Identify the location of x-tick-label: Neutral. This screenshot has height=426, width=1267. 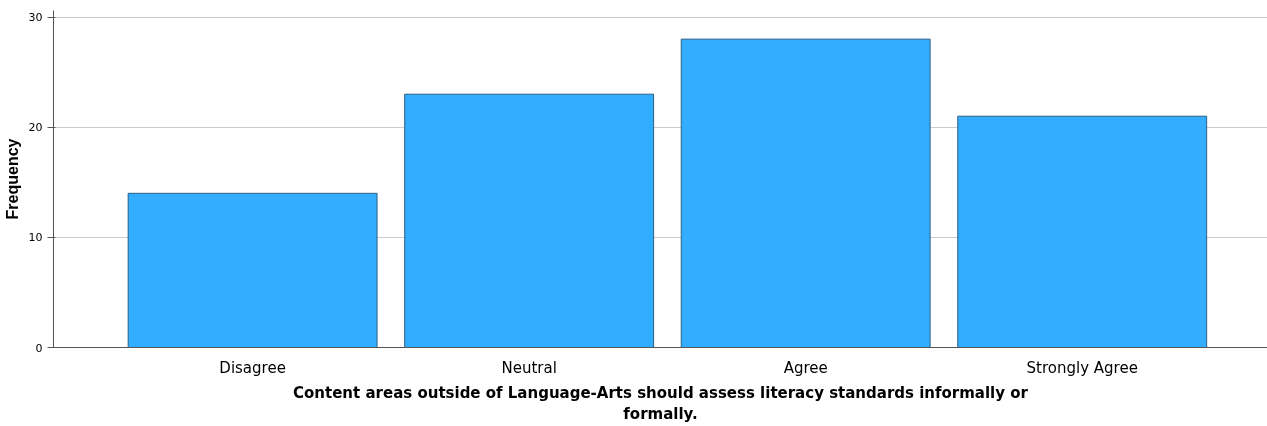
(529, 367).